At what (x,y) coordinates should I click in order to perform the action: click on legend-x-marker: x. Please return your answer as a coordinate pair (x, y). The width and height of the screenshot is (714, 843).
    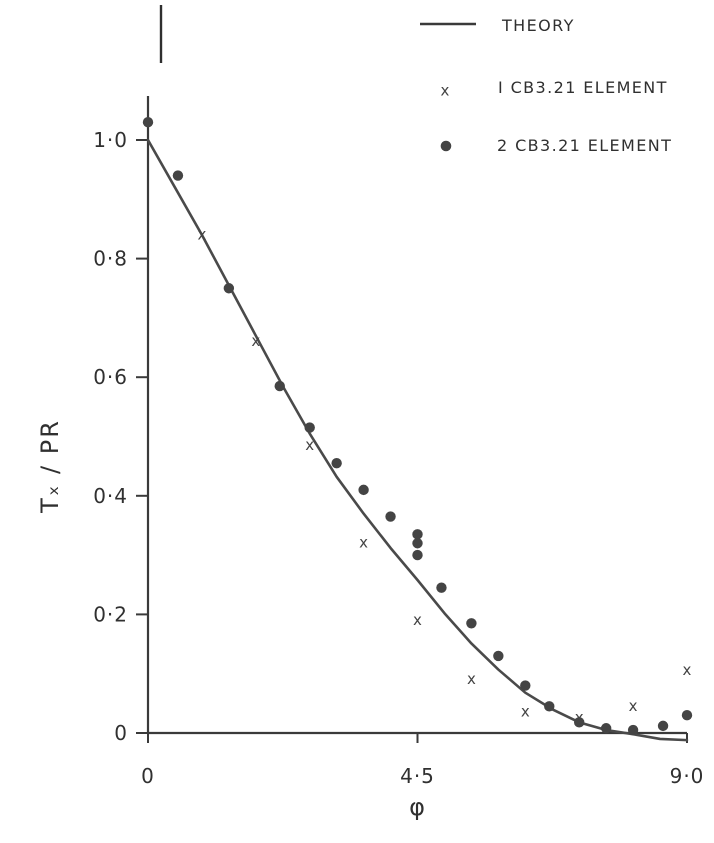
    Looking at the image, I should click on (445, 91).